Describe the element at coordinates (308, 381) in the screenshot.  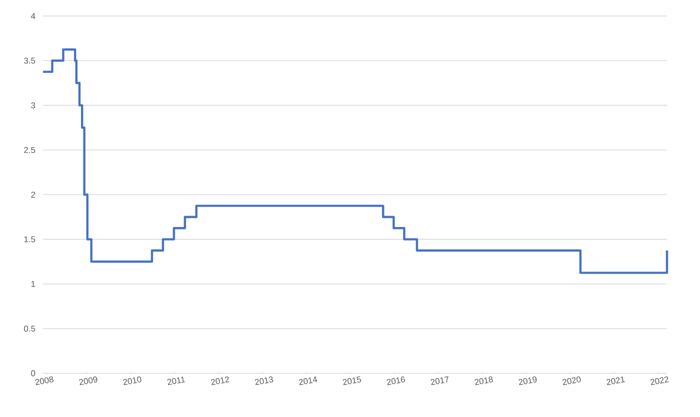
I see `x-tick-label: 2014` at that location.